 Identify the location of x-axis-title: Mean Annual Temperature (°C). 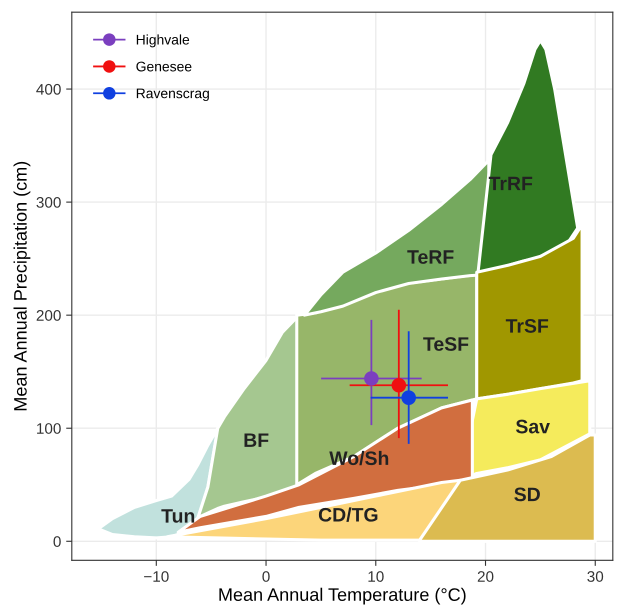
(342, 596).